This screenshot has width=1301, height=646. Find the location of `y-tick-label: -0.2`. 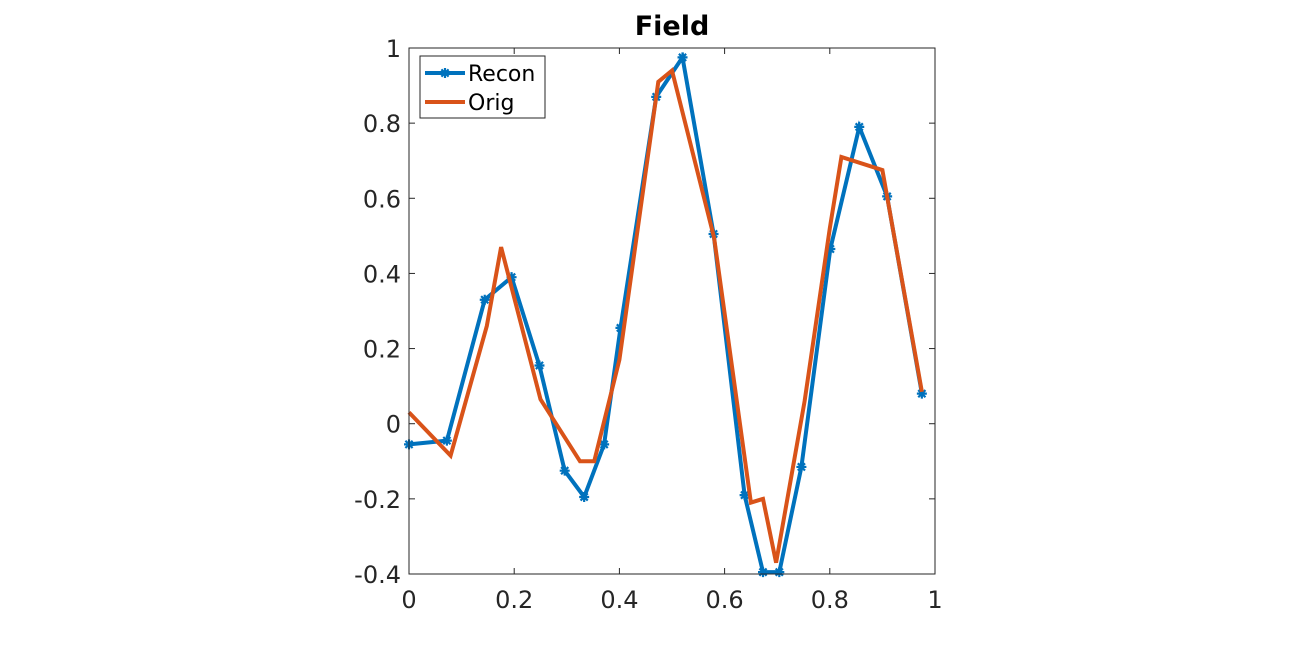

y-tick-label: -0.2 is located at coordinates (377, 500).